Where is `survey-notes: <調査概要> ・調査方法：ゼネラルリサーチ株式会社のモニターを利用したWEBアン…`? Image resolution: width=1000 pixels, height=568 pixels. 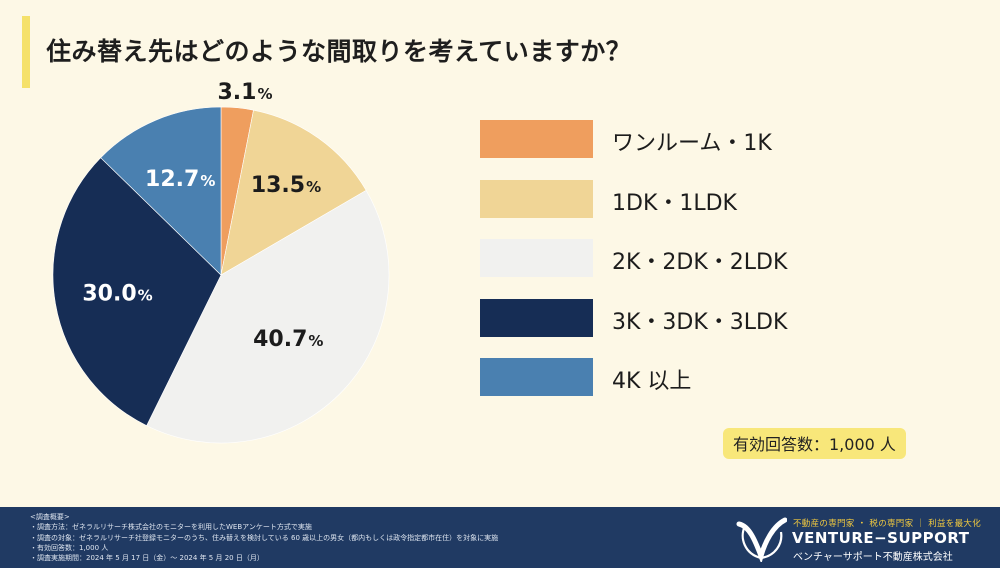
survey-notes: <調査概要> ・調査方法：ゼネラルリサーチ株式会社のモニターを利用したWEBアン… is located at coordinates (264, 537).